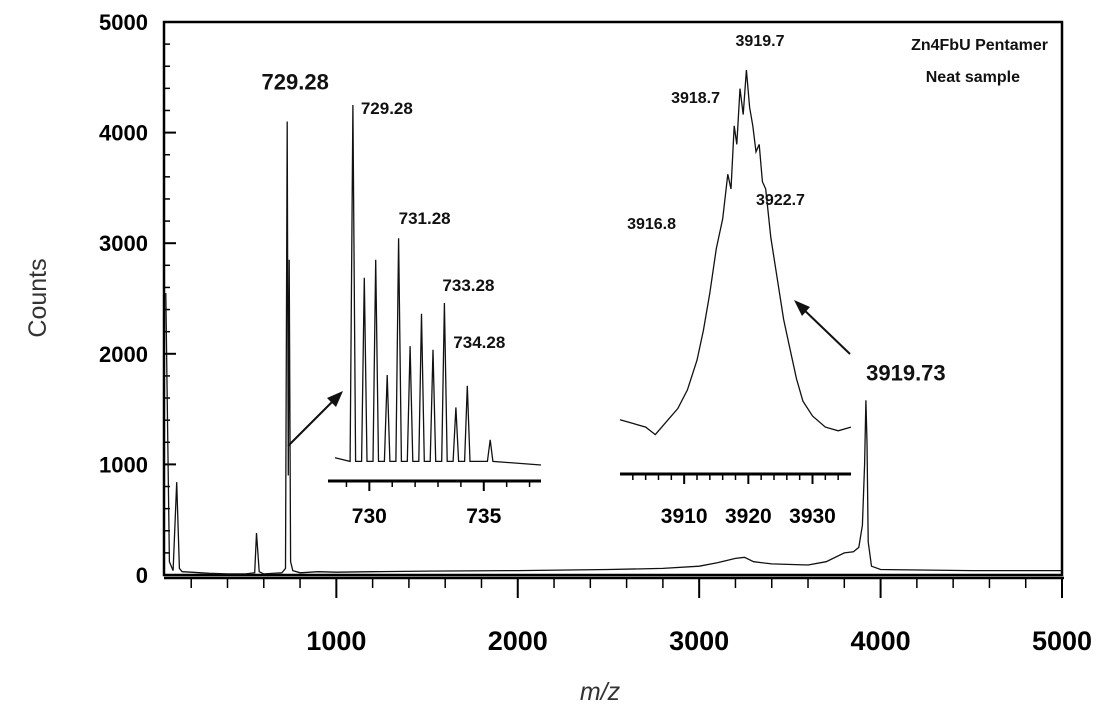 This screenshot has height=711, width=1107. Describe the element at coordinates (335, 399) in the screenshot. I see `arrow-head-low` at that location.